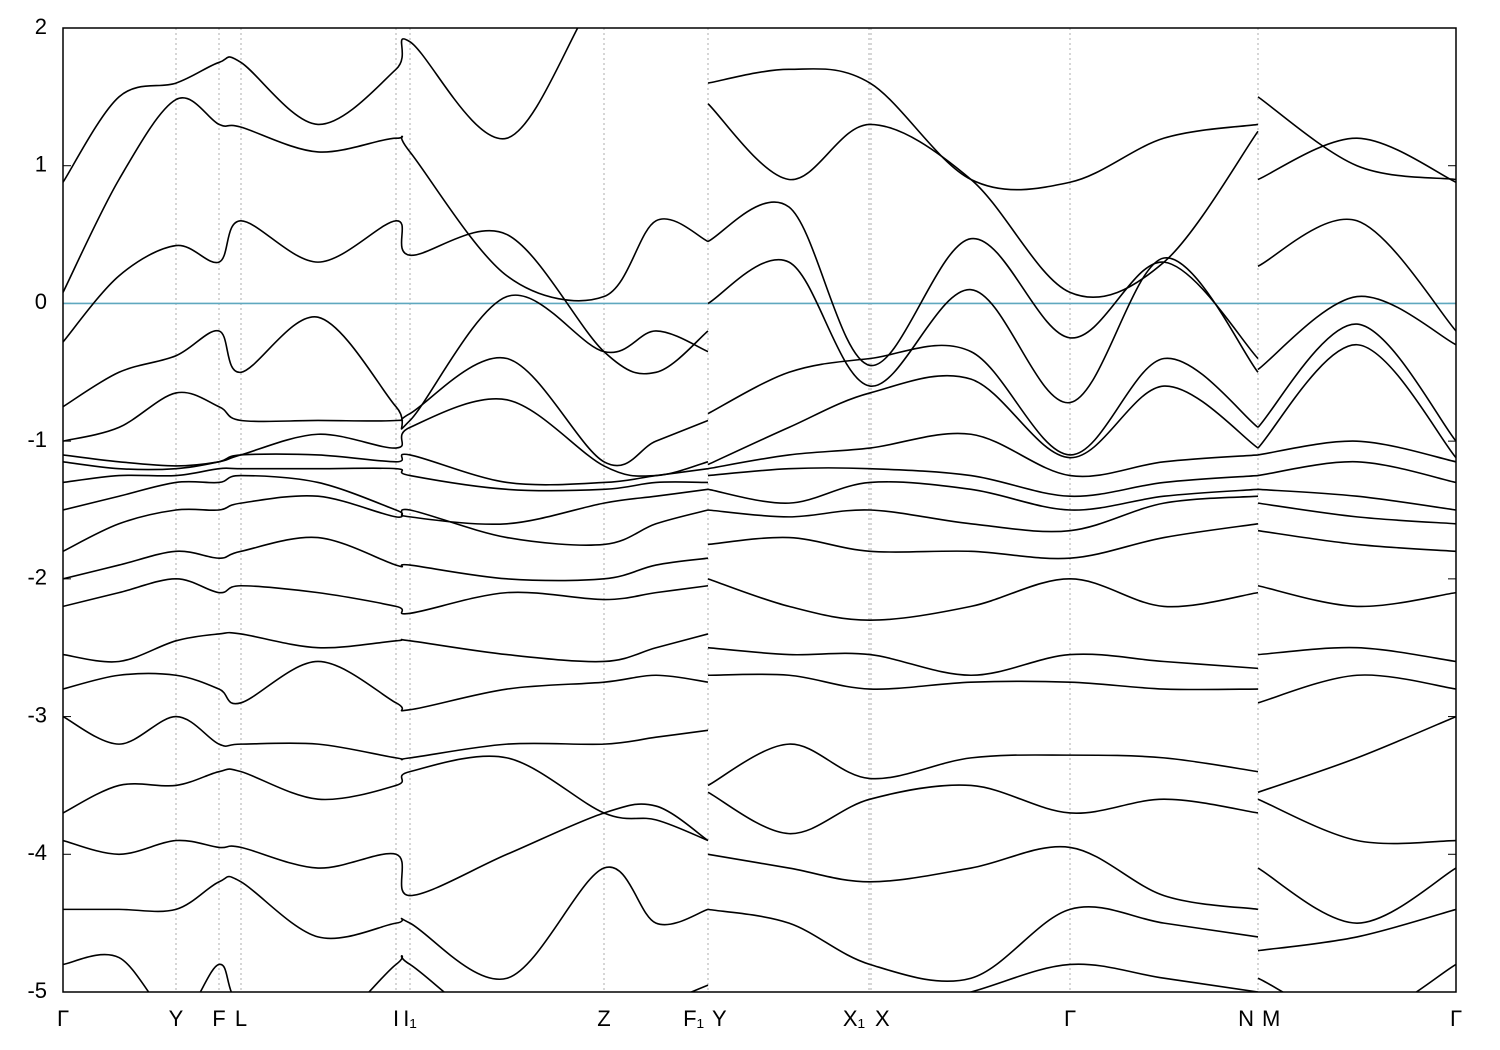  I want to click on y-tick-label: 0, so click(41, 301).